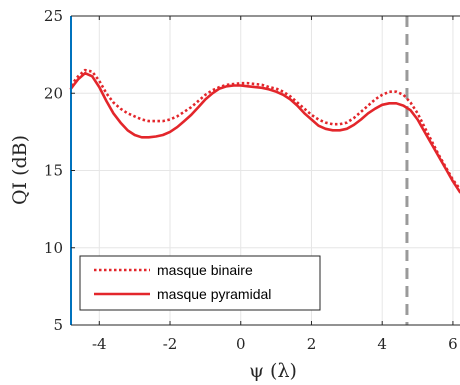 Image resolution: width=460 pixels, height=385 pixels. I want to click on x-tick-label-3: 2, so click(312, 344).